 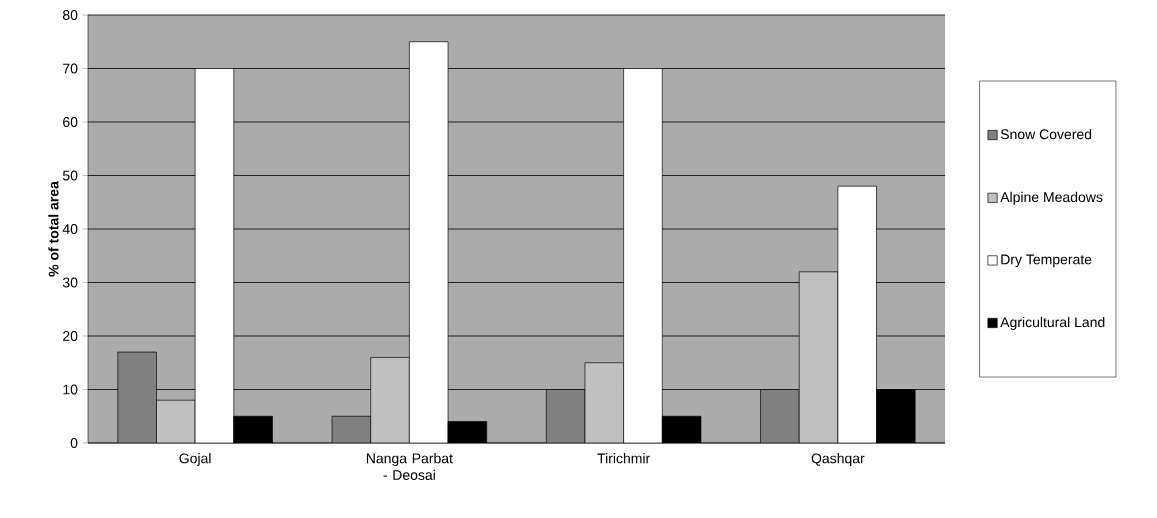 What do you see at coordinates (70, 389) in the screenshot?
I see `y-tick-label: 10` at bounding box center [70, 389].